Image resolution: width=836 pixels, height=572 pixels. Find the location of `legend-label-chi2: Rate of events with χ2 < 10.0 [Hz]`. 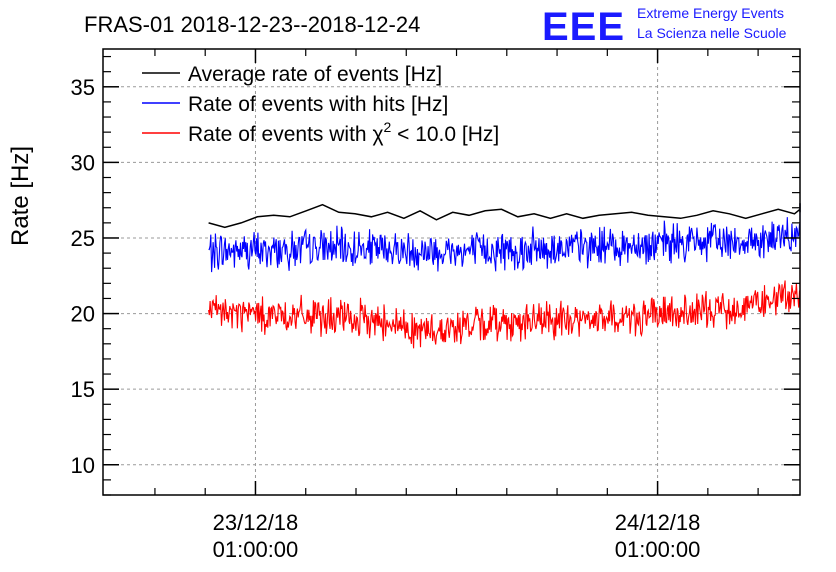

legend-label-chi2: Rate of events with χ2 < 10.0 [Hz] is located at coordinates (343, 132).